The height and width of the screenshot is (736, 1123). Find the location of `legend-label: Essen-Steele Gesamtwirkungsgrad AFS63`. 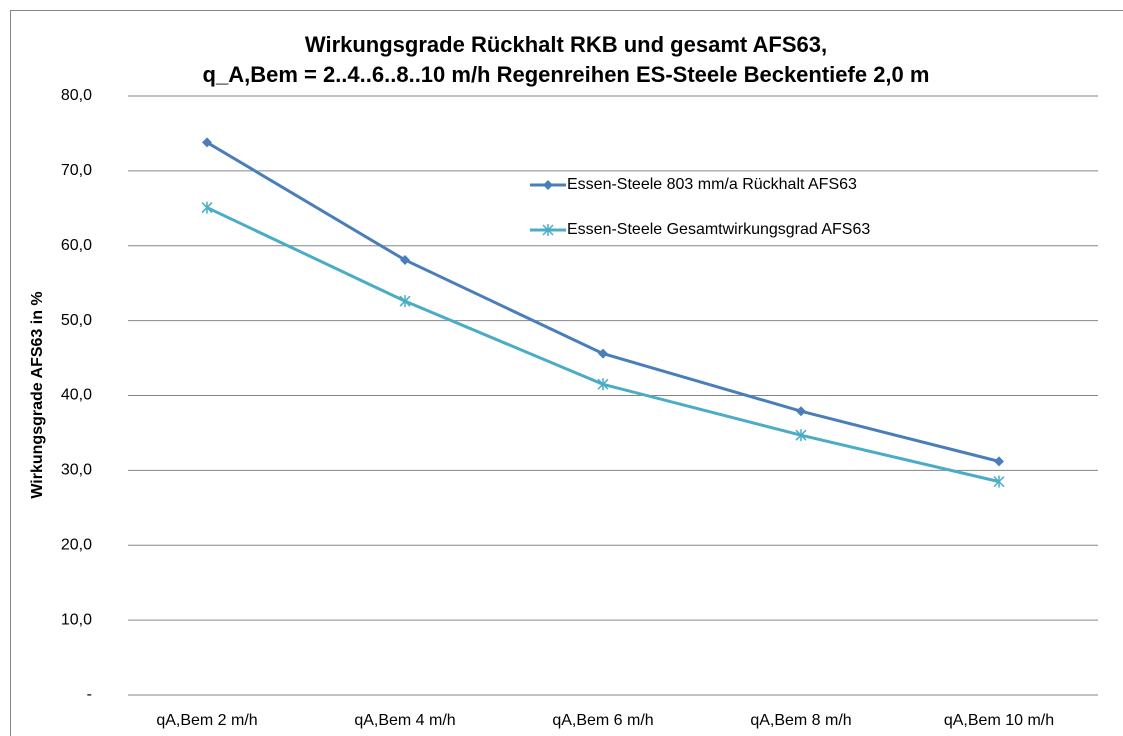

legend-label: Essen-Steele Gesamtwirkungsgrad AFS63 is located at coordinates (718, 229).